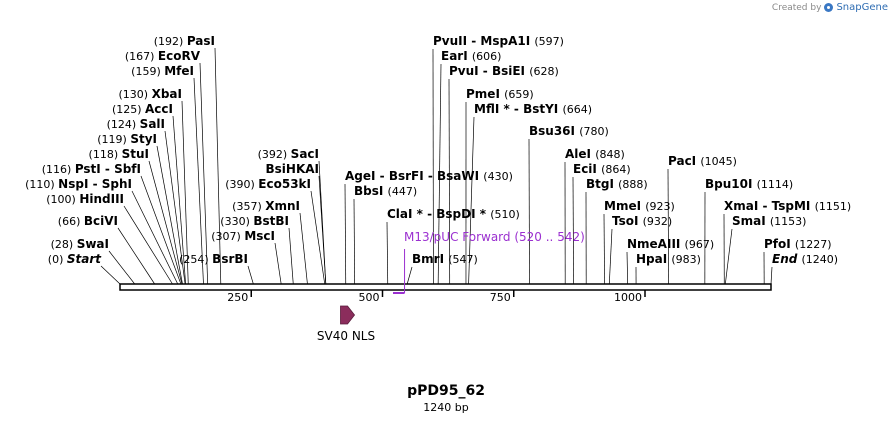 The height and width of the screenshot is (423, 892). I want to click on site-label: Bpu10I (1114), so click(749, 184).